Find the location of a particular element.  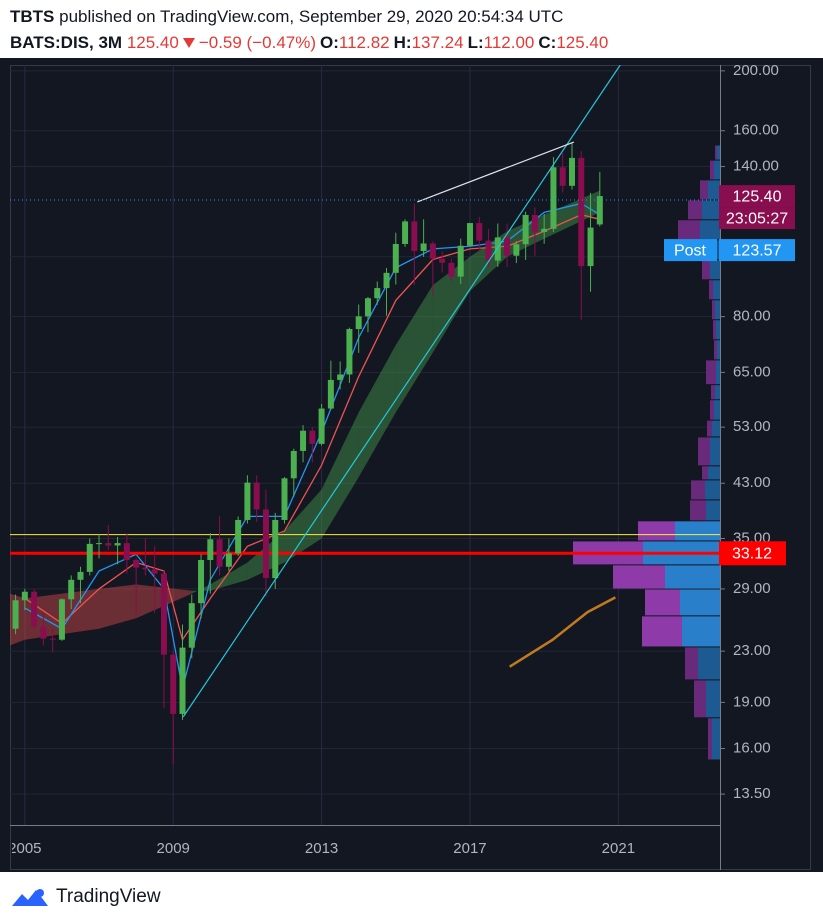

ohlc-label: O: is located at coordinates (329, 42).